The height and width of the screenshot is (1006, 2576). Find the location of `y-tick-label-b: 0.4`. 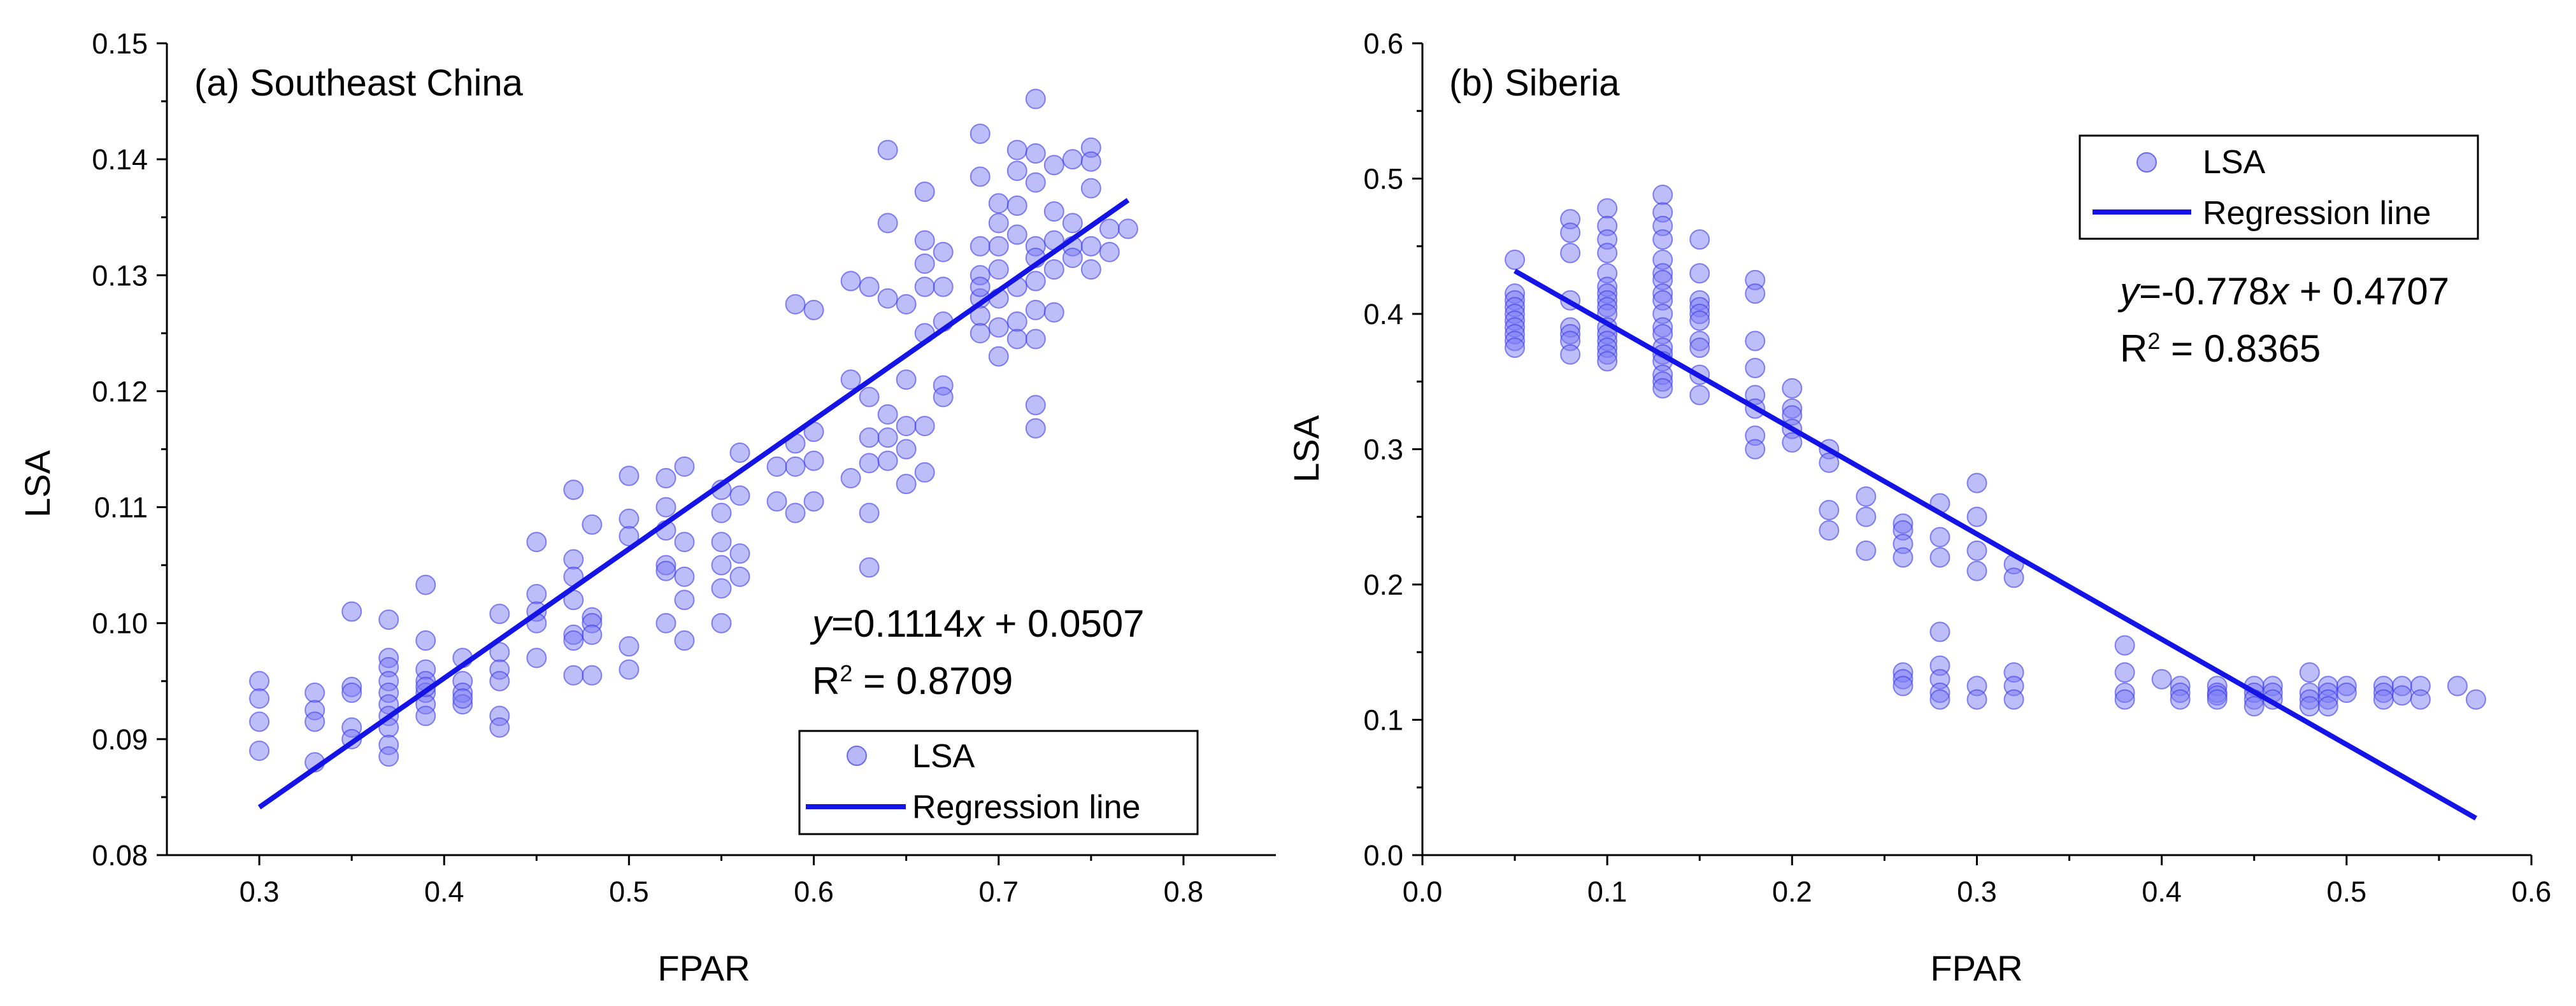

y-tick-label-b: 0.4 is located at coordinates (1383, 314).